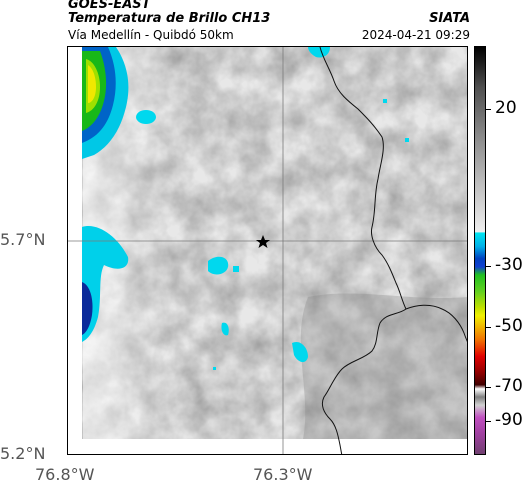 Image resolution: width=526 pixels, height=491 pixels. I want to click on temperature-colorbar, so click(480, 250).